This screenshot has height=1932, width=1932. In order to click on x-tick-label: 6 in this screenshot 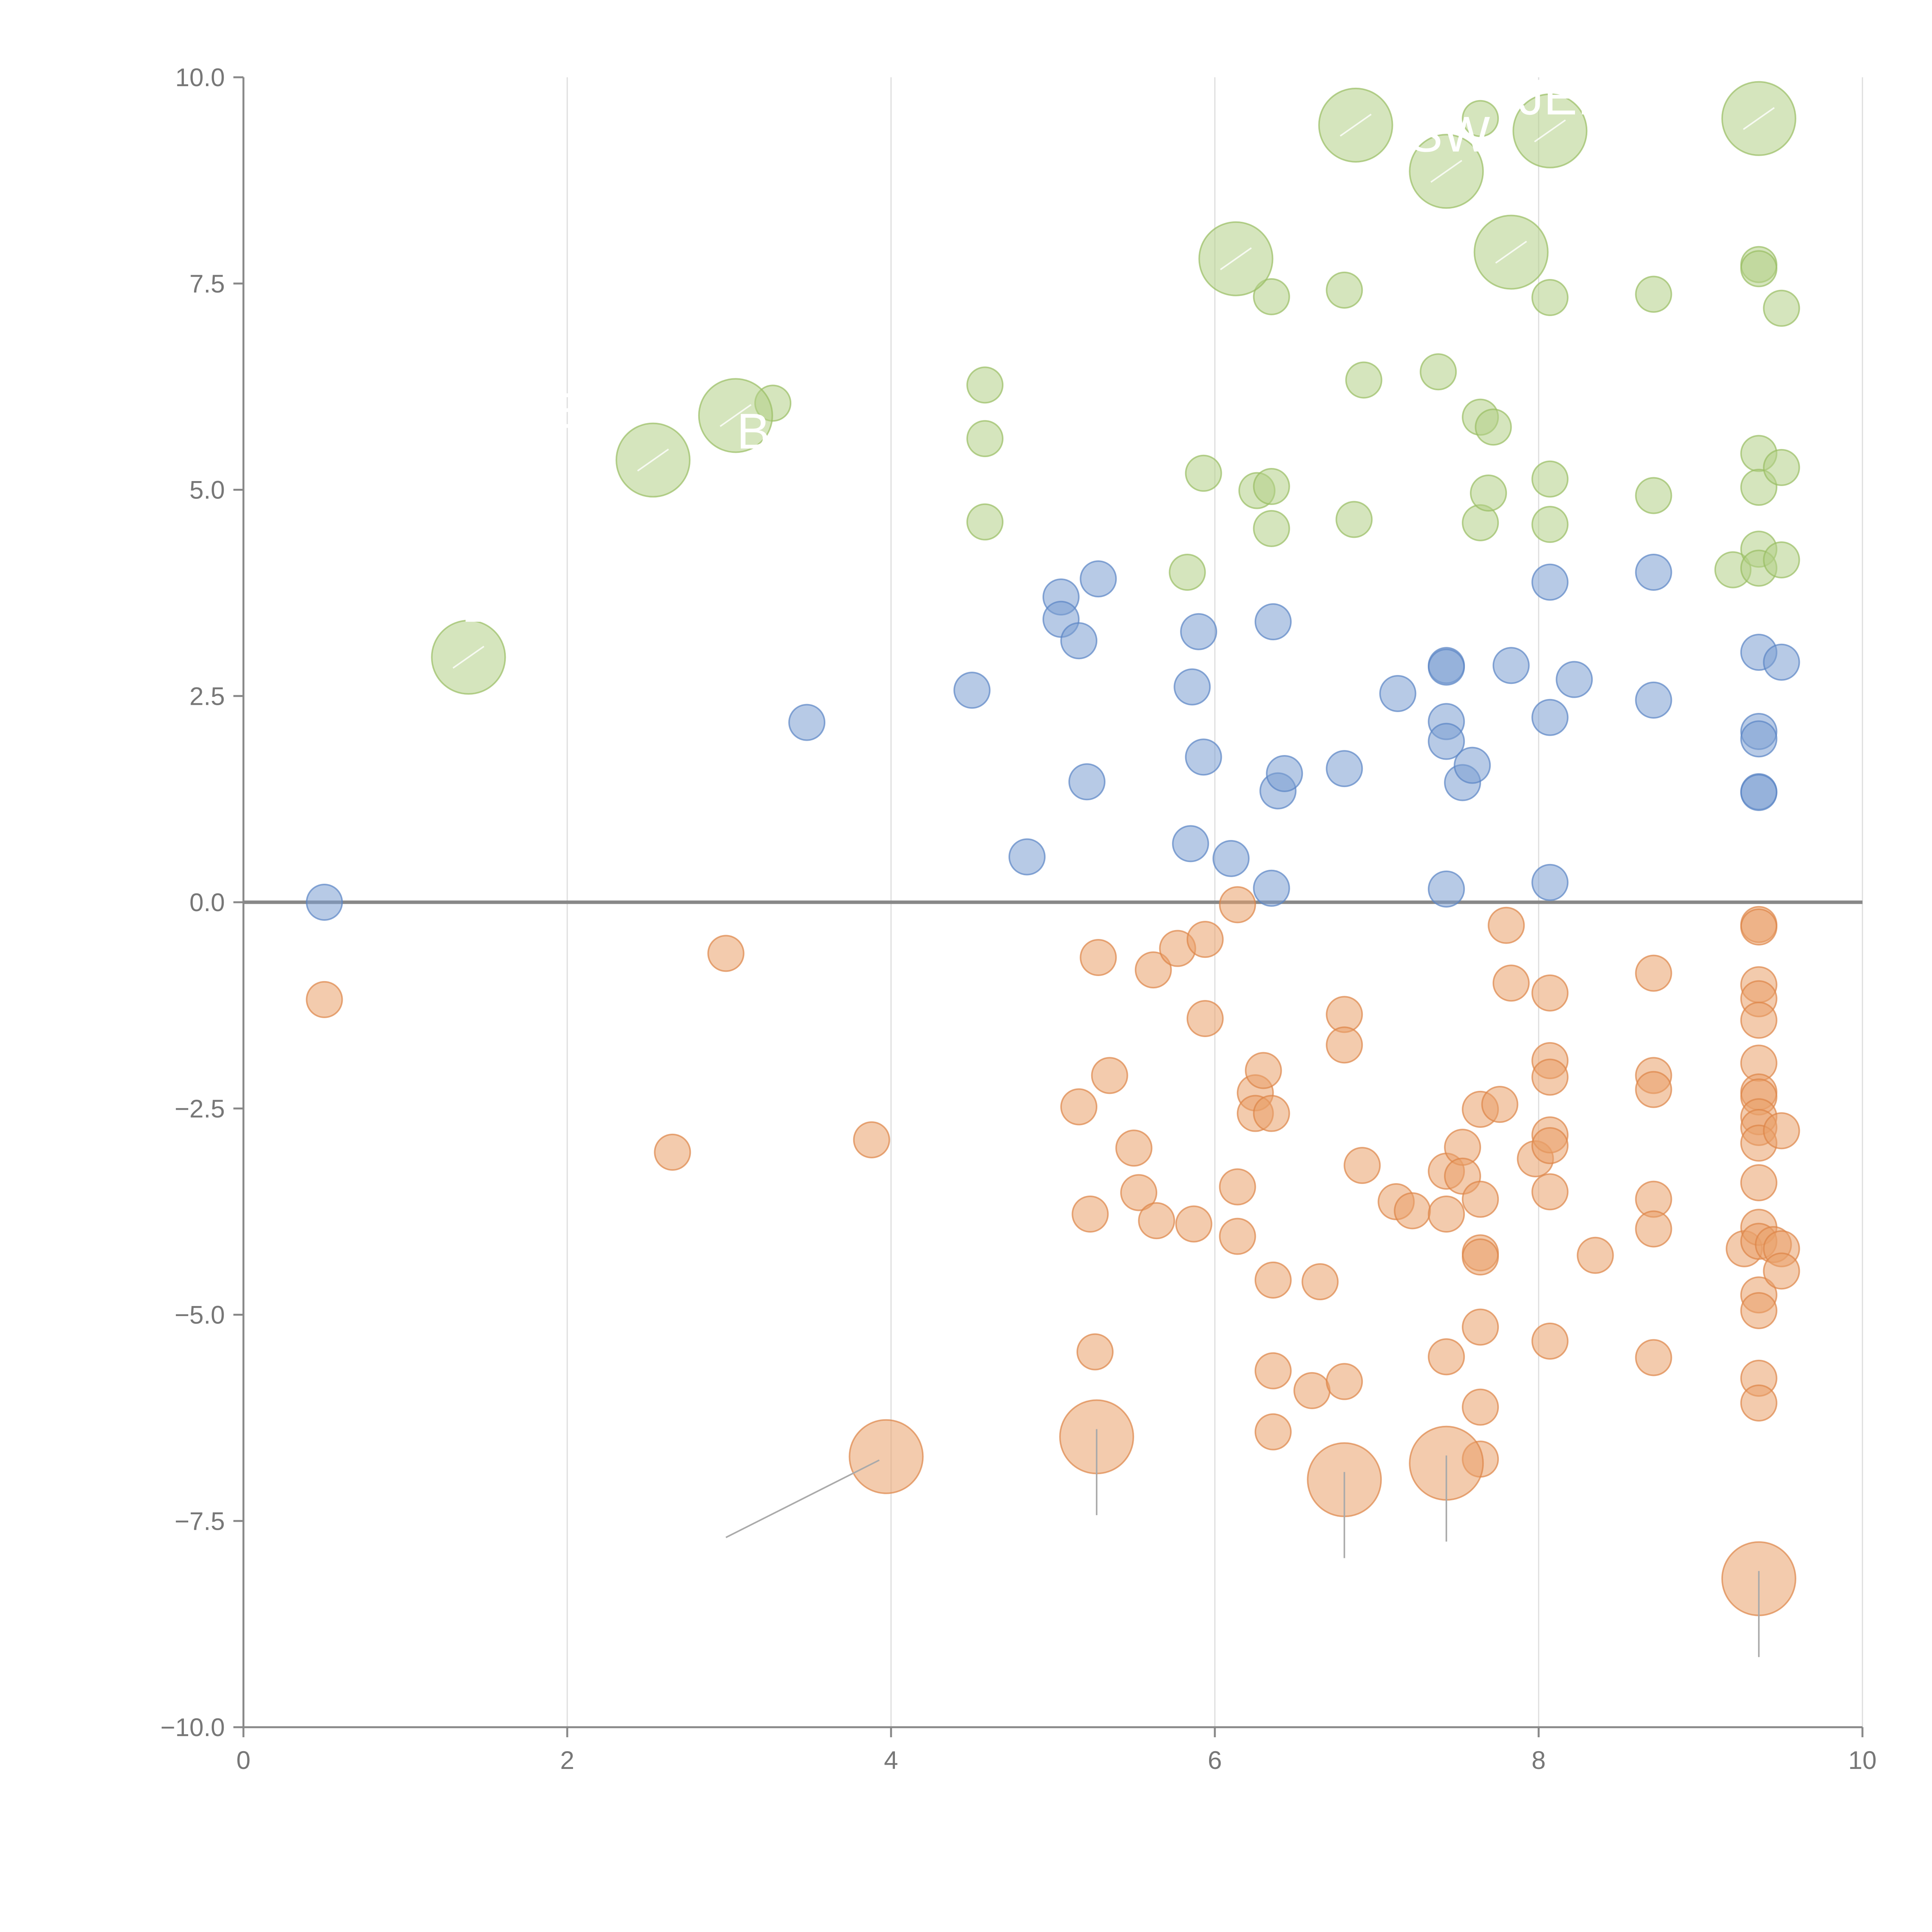, I will do `click(1215, 1760)`.